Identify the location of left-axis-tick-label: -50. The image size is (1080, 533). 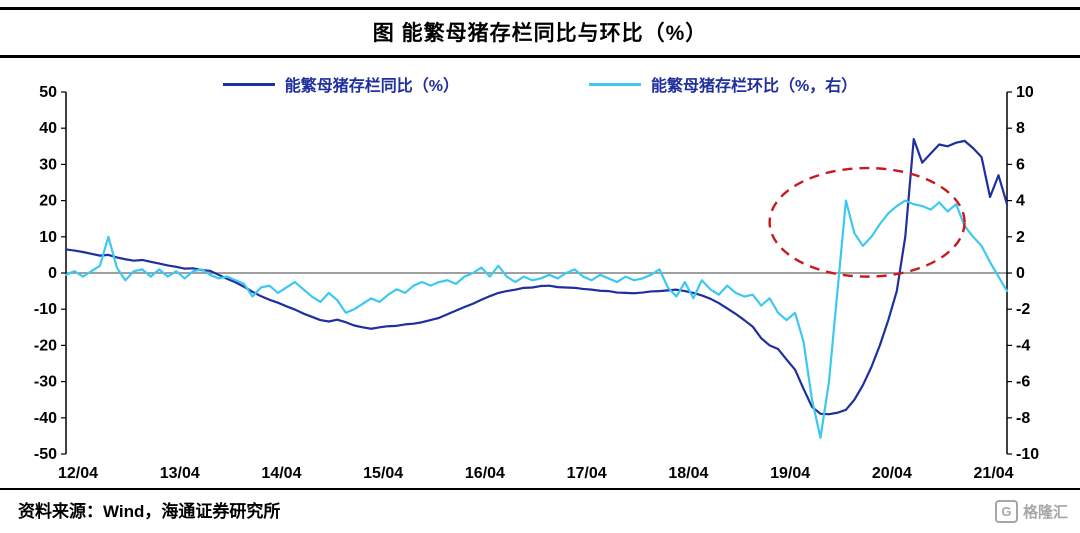
(45, 454).